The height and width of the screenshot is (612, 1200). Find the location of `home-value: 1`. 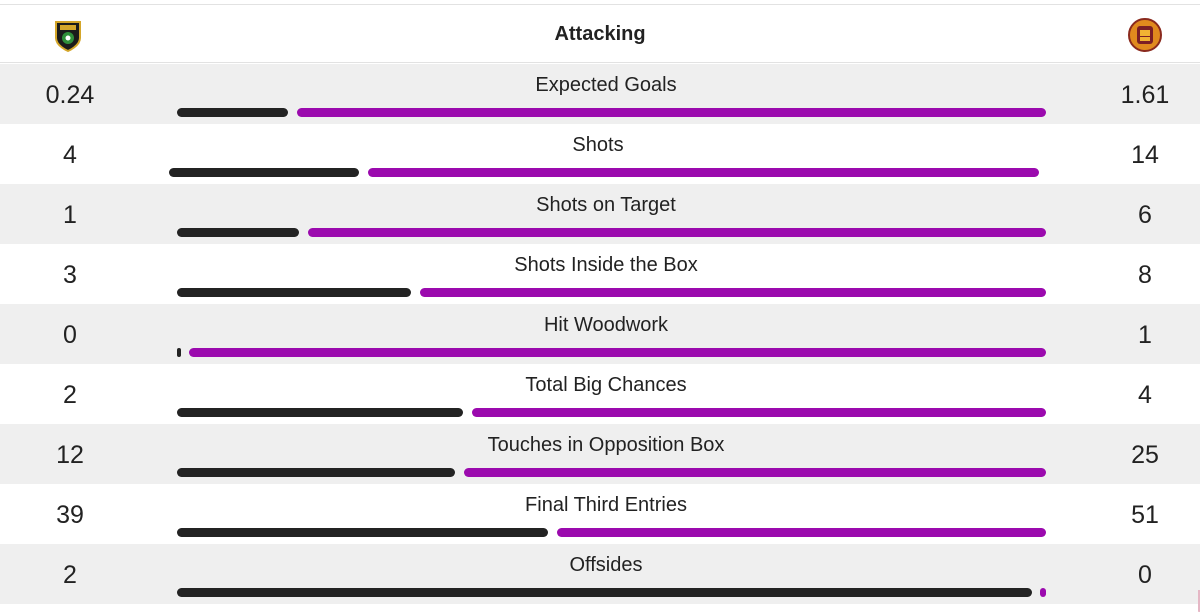

home-value: 1 is located at coordinates (70, 215).